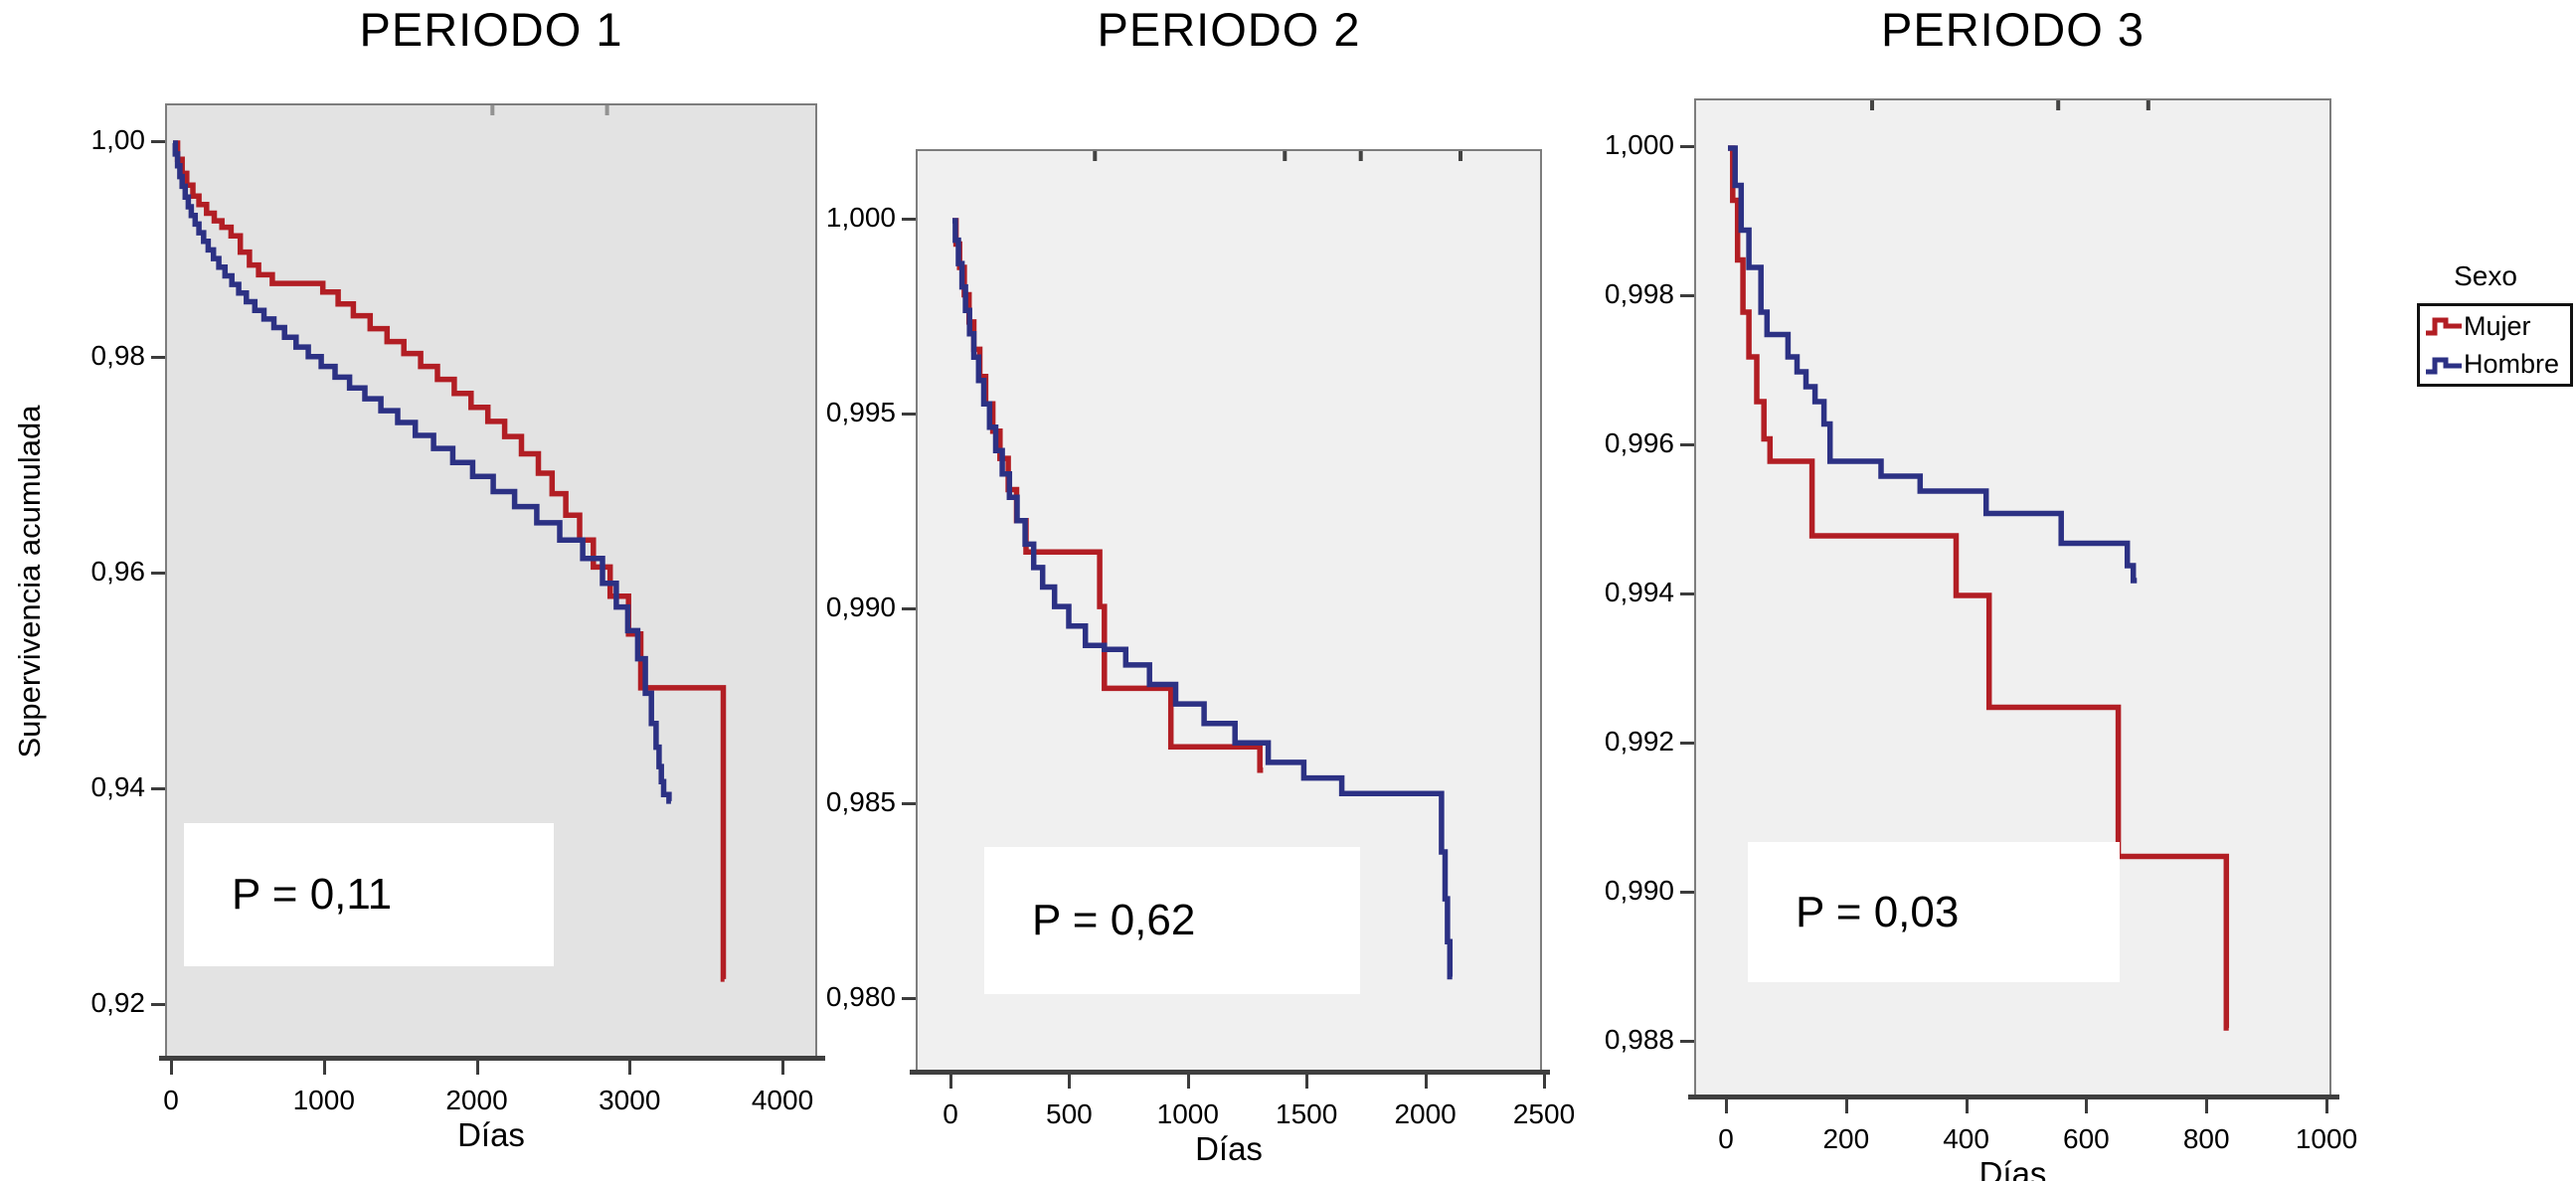 This screenshot has width=2576, height=1181. What do you see at coordinates (1639, 891) in the screenshot?
I see `y-tick-label: 0,990` at bounding box center [1639, 891].